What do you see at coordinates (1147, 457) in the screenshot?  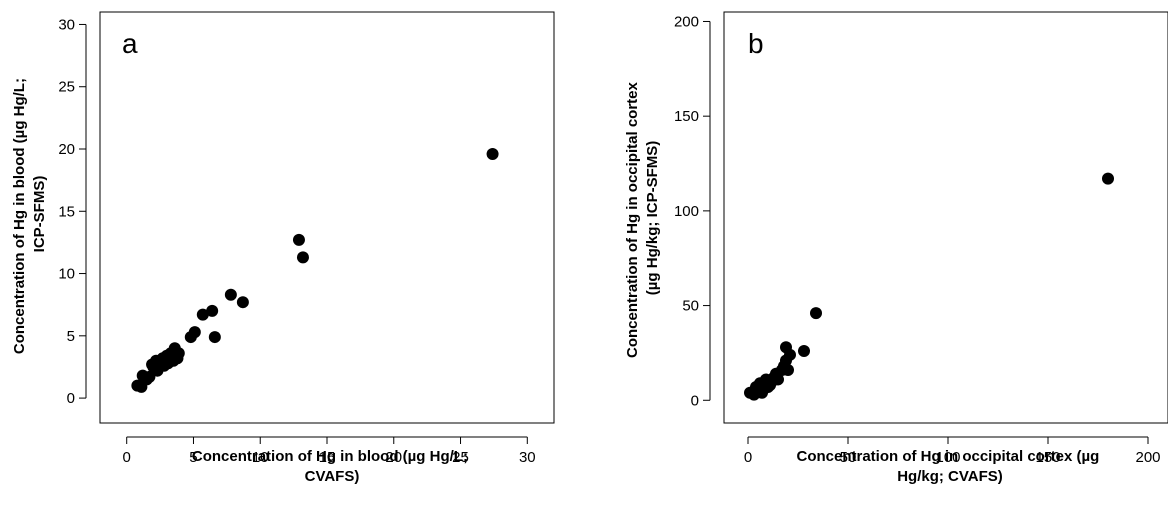 I see `panel-b-x-tick-label: 200` at bounding box center [1147, 457].